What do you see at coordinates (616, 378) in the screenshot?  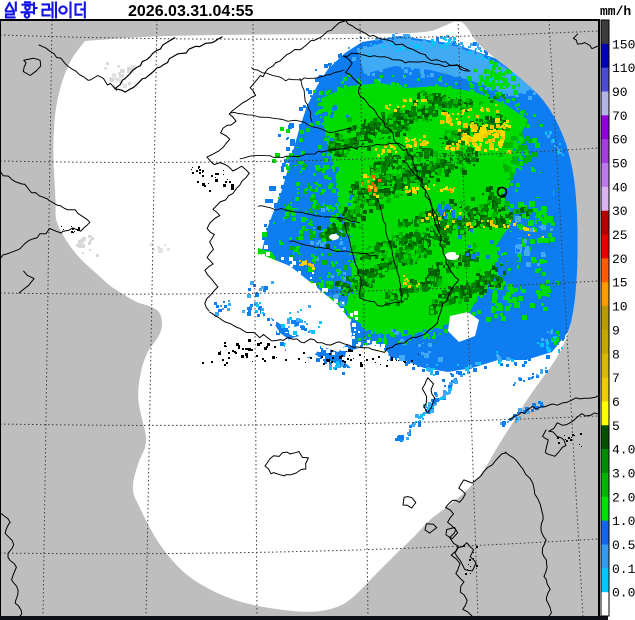 I see `svg-text: 7` at bounding box center [616, 378].